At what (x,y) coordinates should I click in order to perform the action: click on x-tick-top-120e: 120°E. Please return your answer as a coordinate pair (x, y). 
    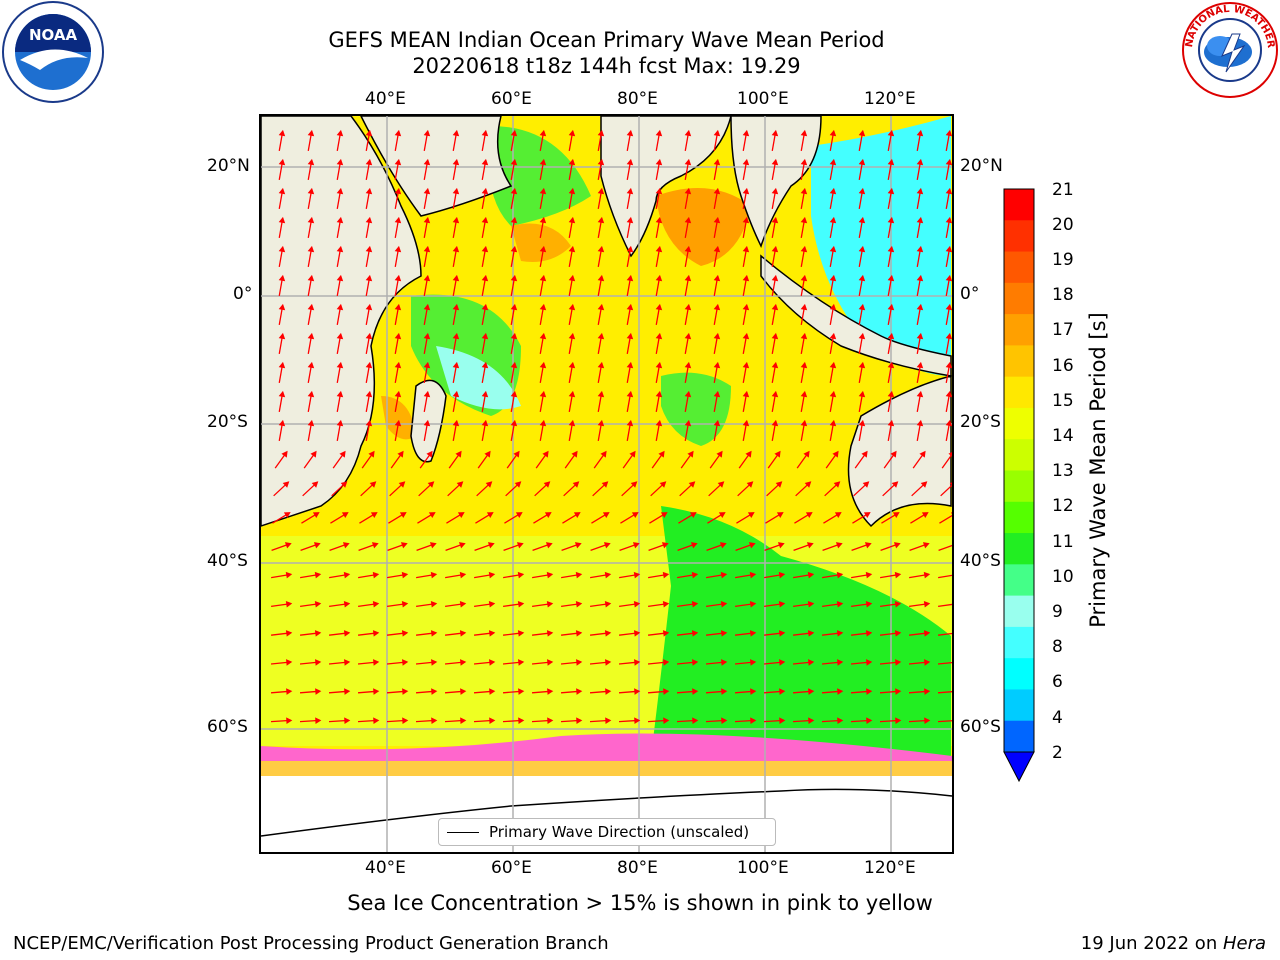
    Looking at the image, I should click on (890, 99).